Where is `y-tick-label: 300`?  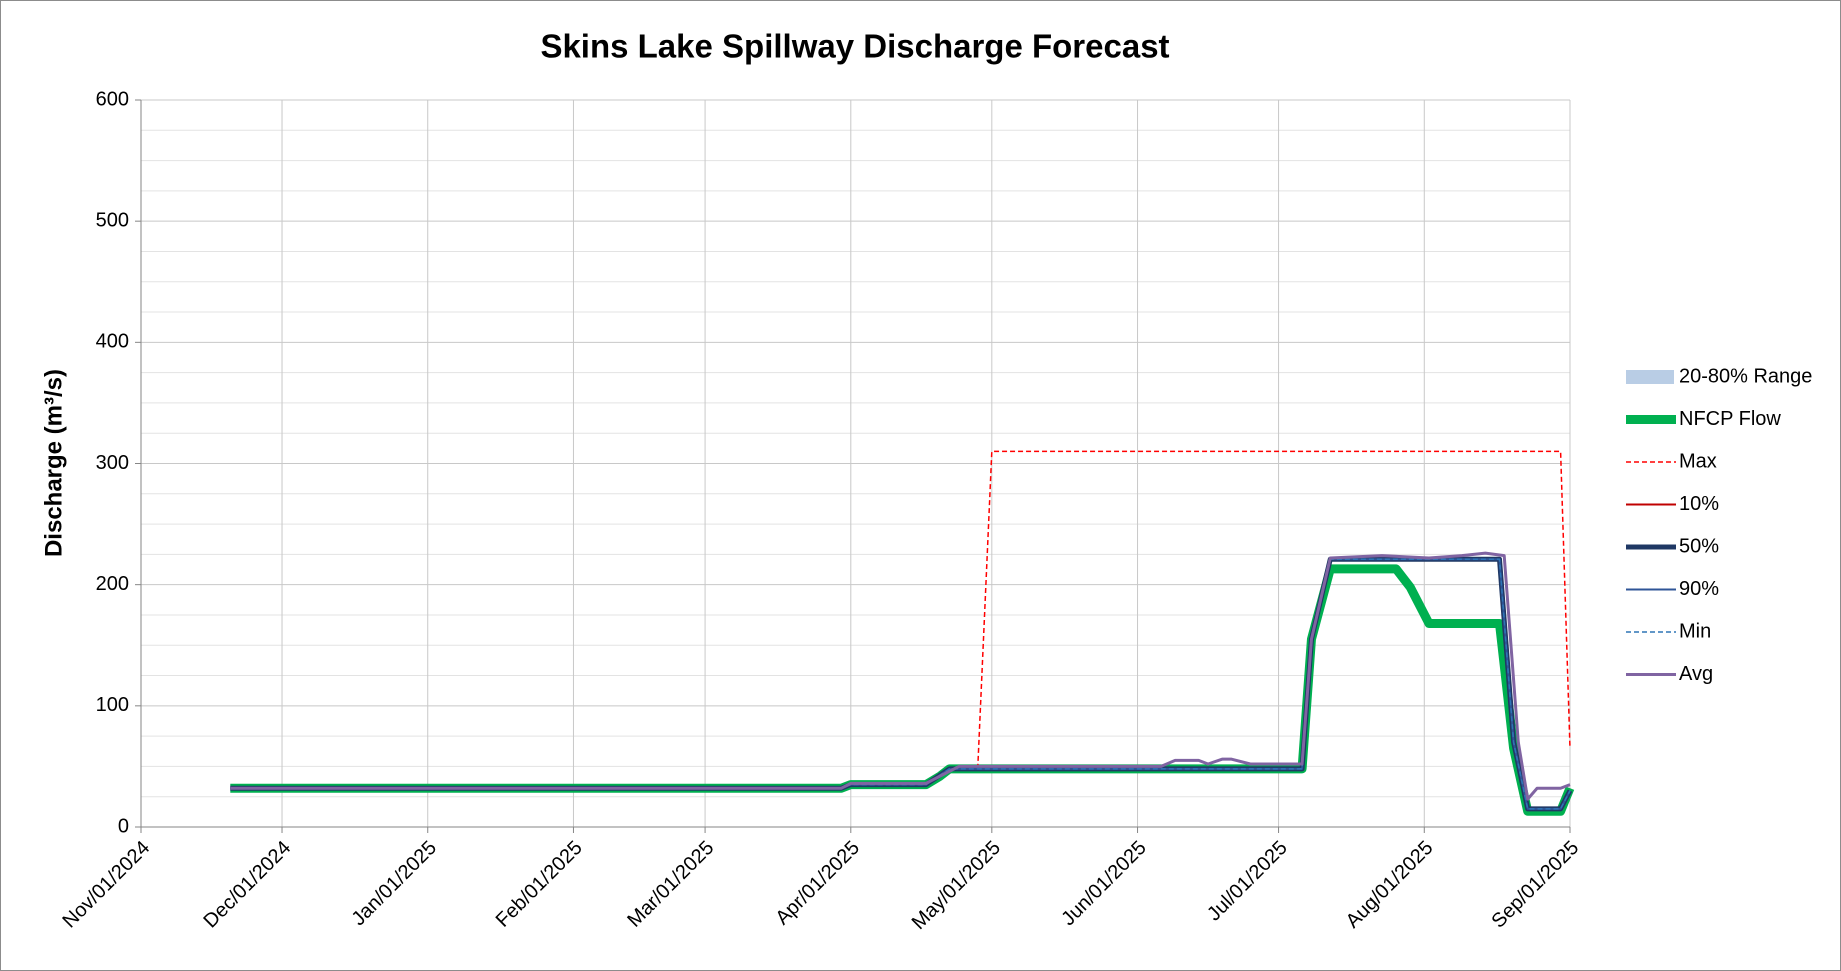
y-tick-label: 300 is located at coordinates (112, 463).